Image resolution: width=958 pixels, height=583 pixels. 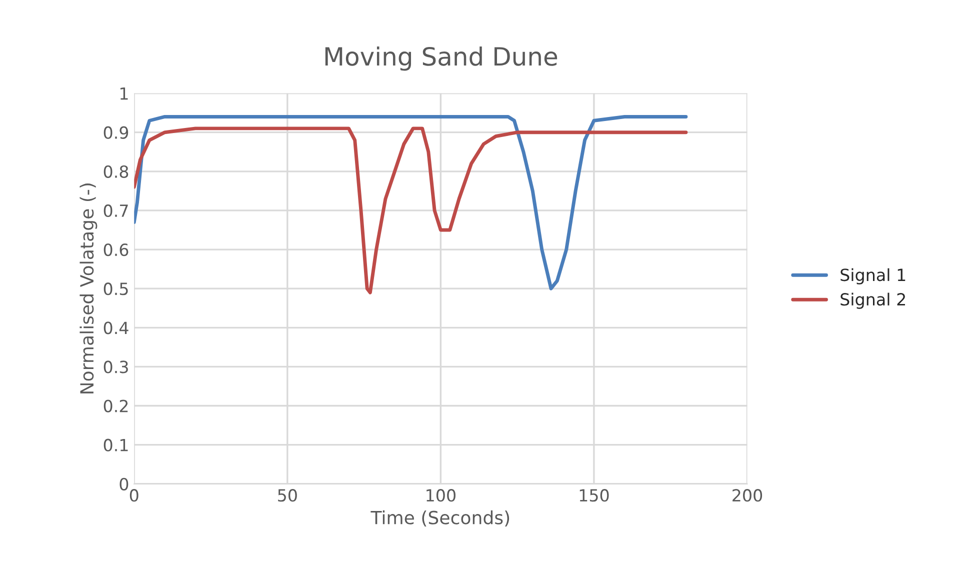 What do you see at coordinates (441, 495) in the screenshot?
I see `x-tick-label: 100` at bounding box center [441, 495].